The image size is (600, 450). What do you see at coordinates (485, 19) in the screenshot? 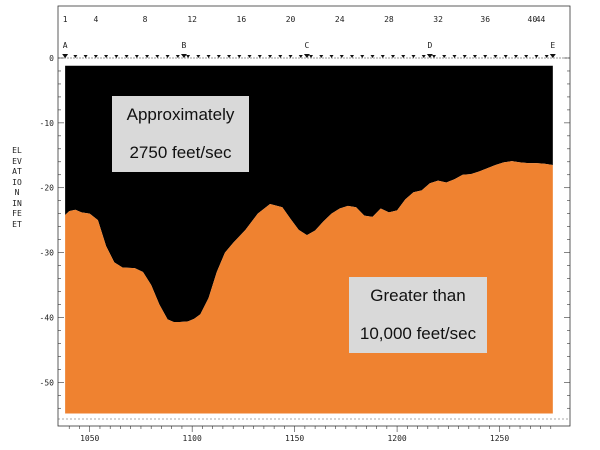
I see `station-number: 36` at bounding box center [485, 19].